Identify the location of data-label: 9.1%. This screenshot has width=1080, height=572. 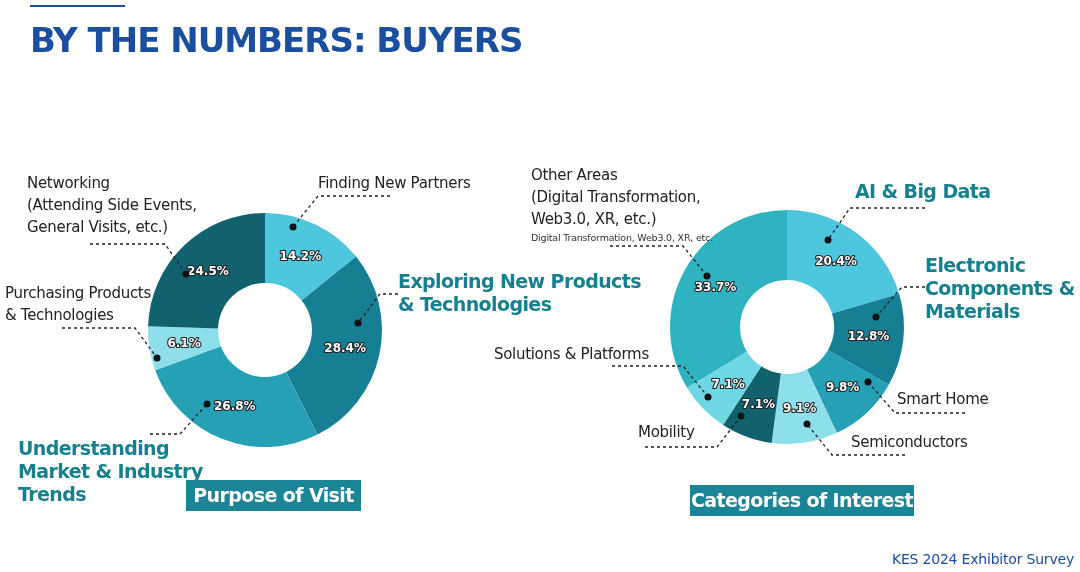
(799, 408).